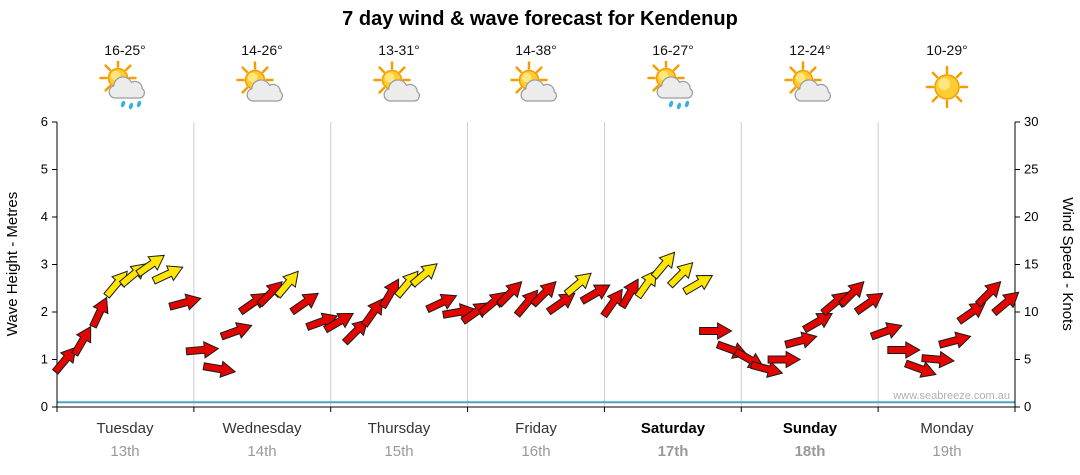  I want to click on day-temp: 16-27°, so click(673, 50).